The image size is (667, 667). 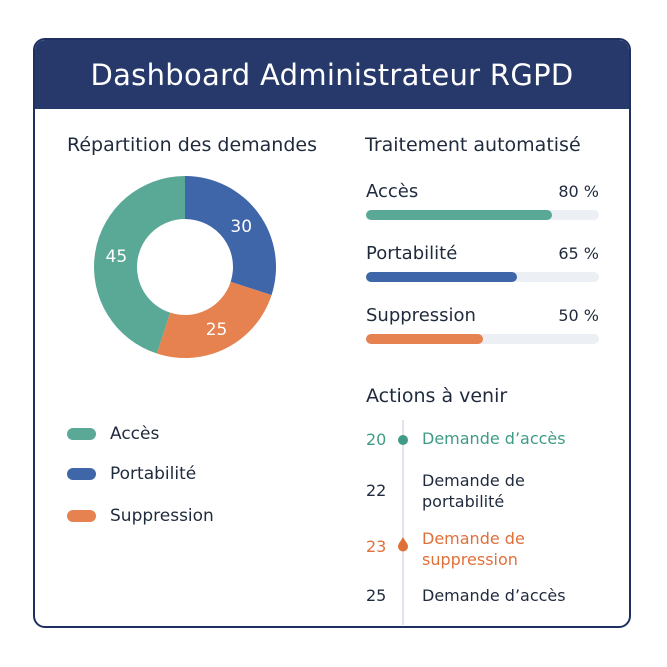 I want to click on requests-donut-chart: 30 25 45, so click(x=185, y=267).